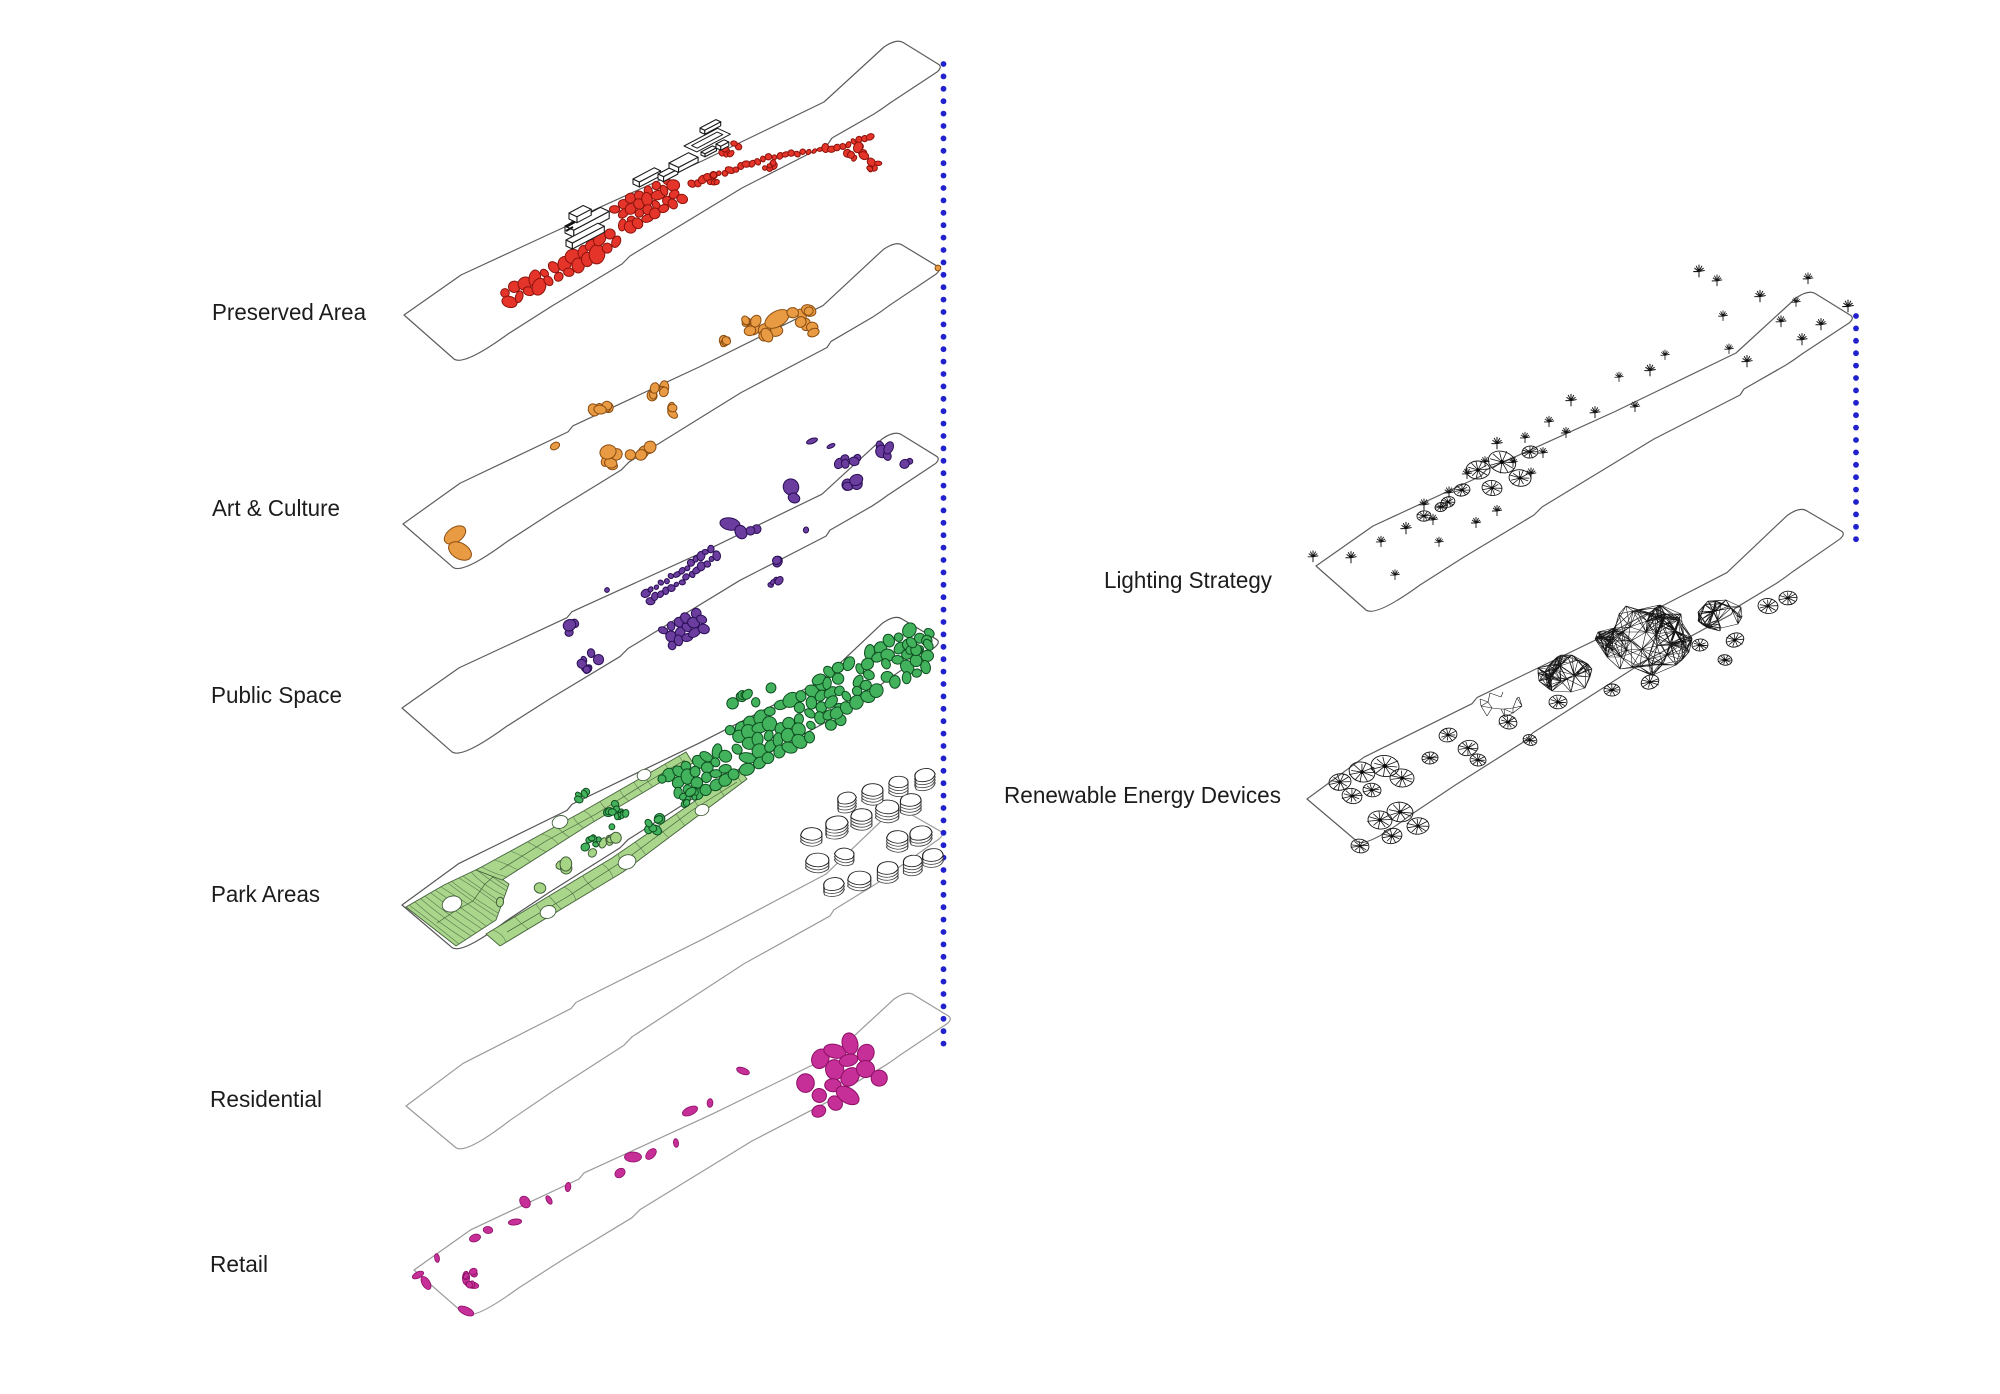 The height and width of the screenshot is (1394, 2000). I want to click on svg-text: Retail, so click(239, 1264).